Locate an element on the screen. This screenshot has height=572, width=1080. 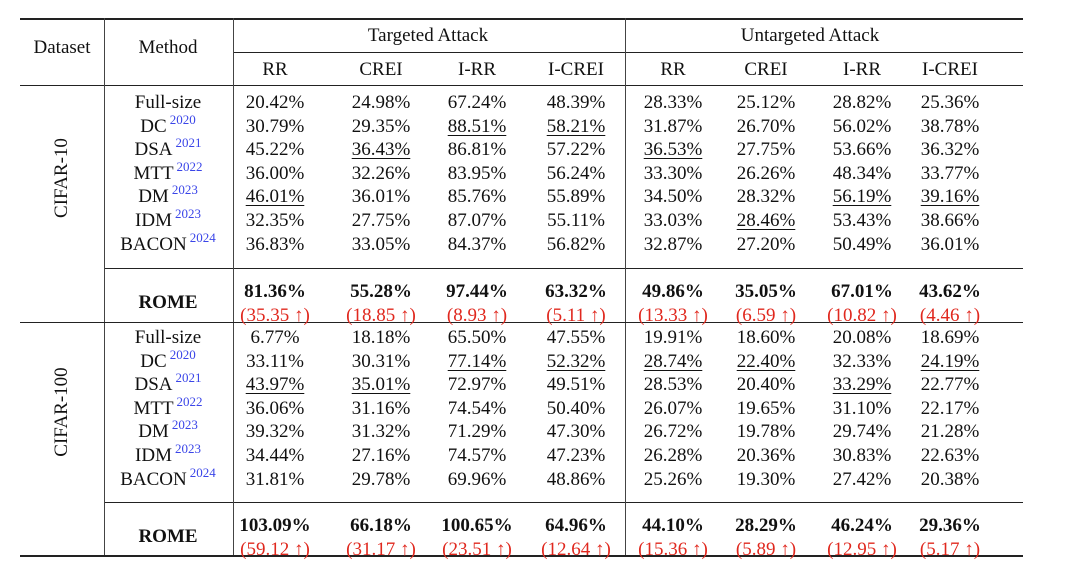
value-cell: 69.96% is located at coordinates (477, 479).